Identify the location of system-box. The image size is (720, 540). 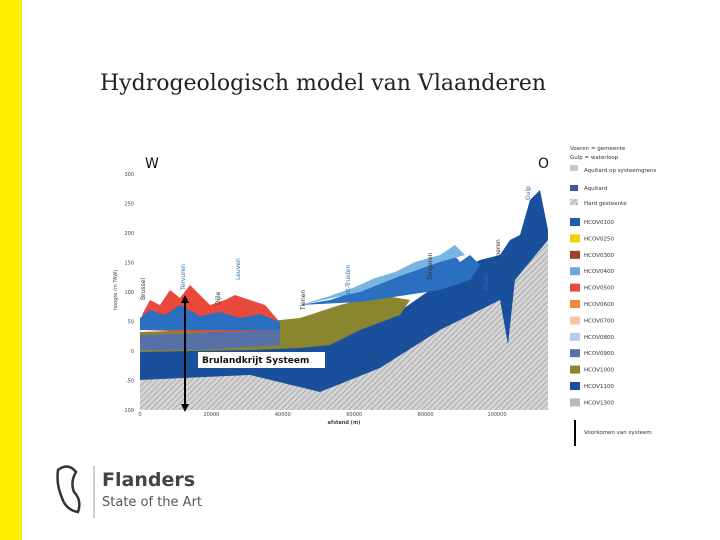
(261, 360).